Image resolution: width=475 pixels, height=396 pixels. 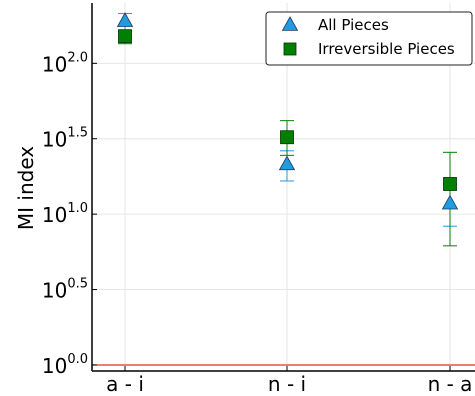 What do you see at coordinates (290, 49) in the screenshot?
I see `legend-marker-irreversible-pieces` at bounding box center [290, 49].